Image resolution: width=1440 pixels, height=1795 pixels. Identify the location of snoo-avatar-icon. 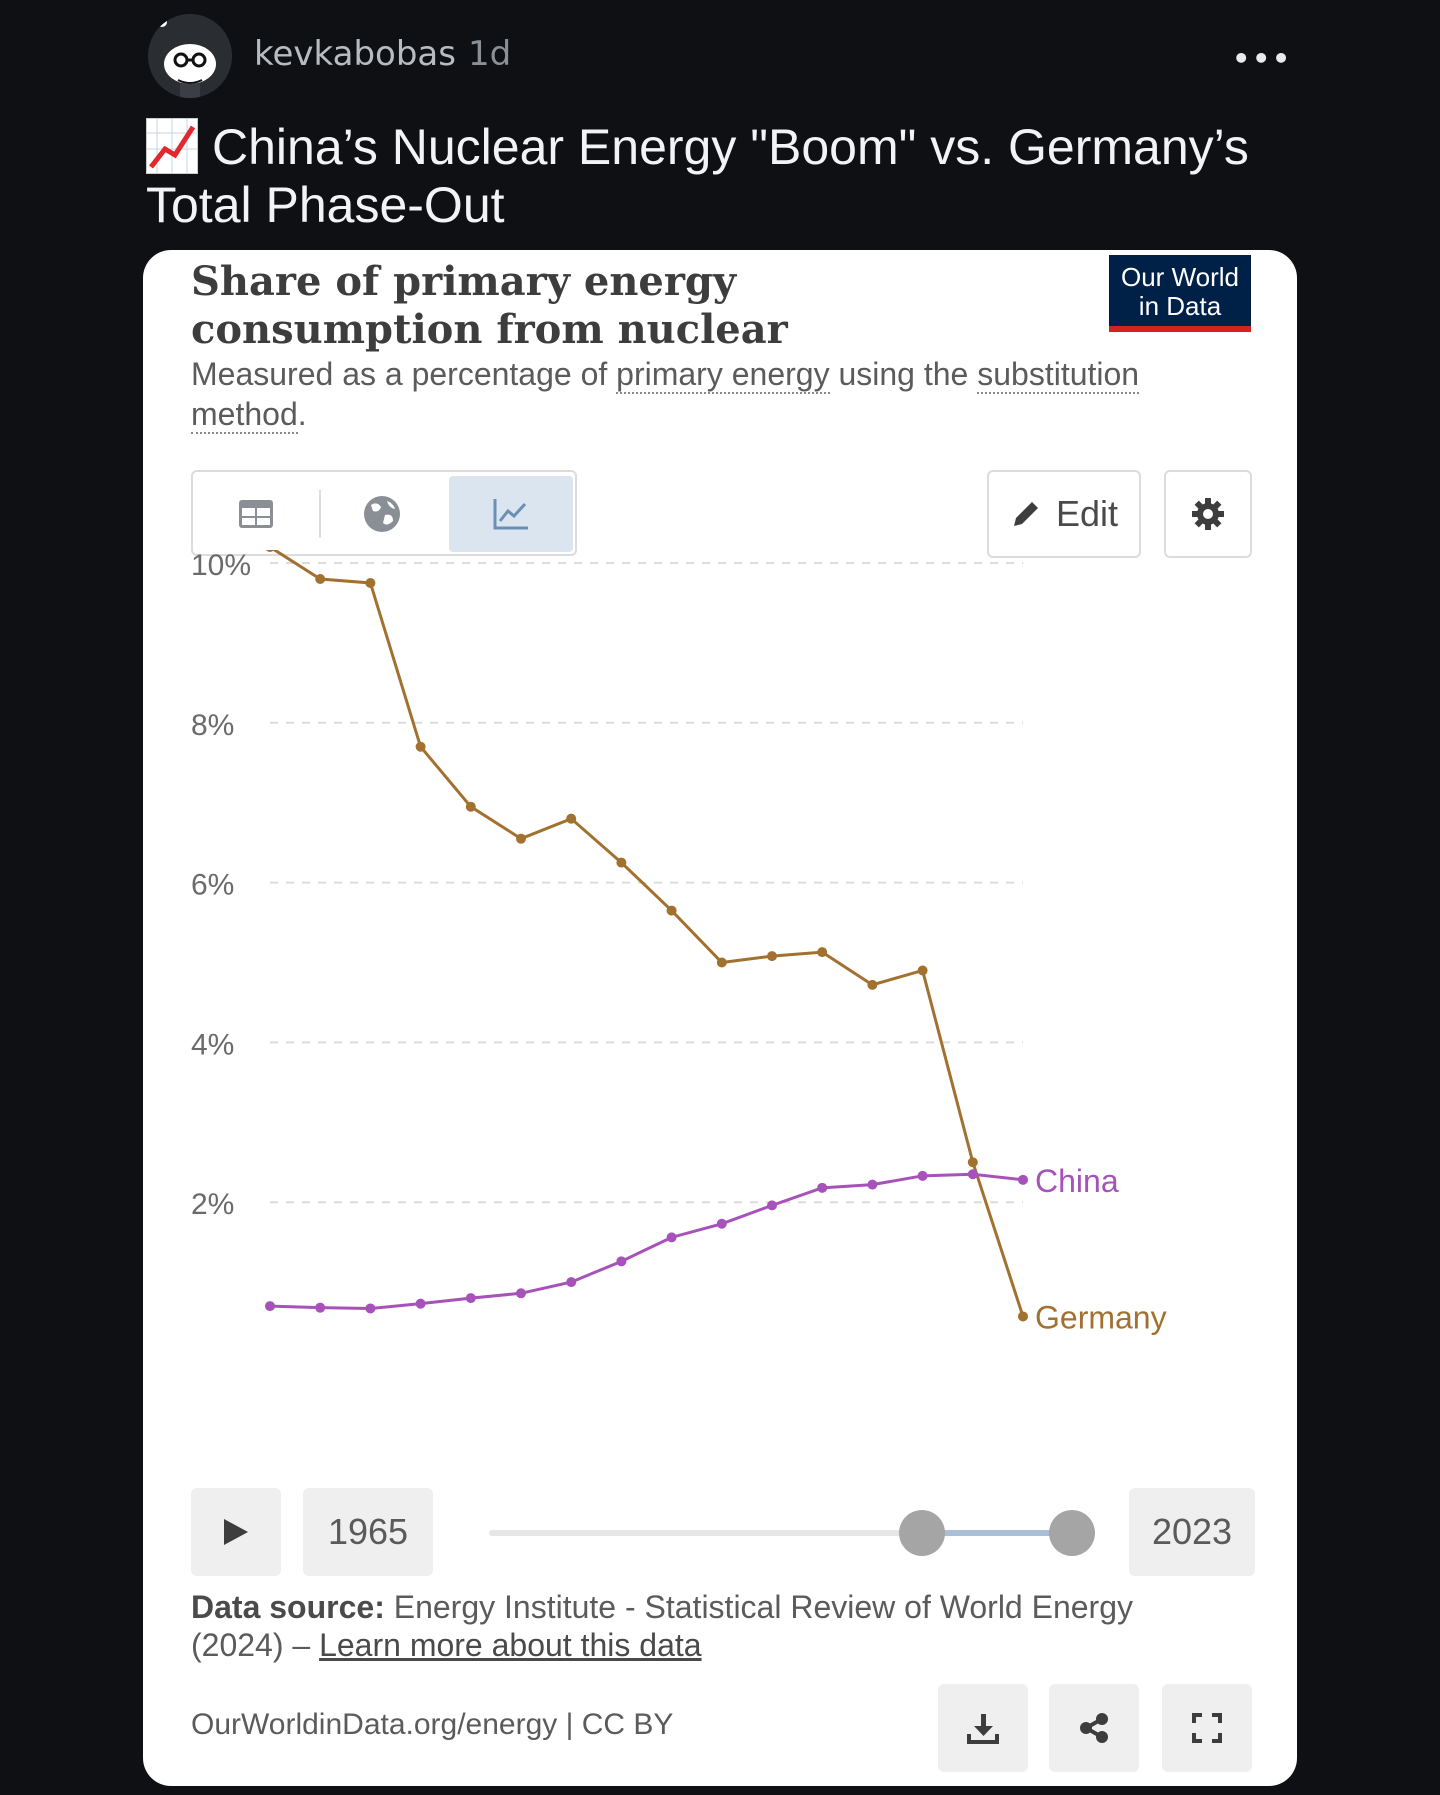
(190, 56).